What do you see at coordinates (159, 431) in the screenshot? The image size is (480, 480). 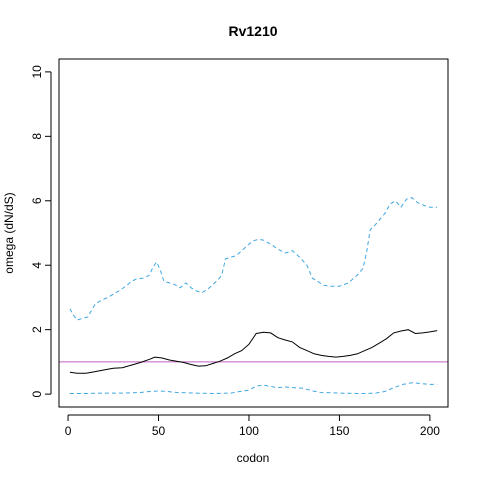 I see `x-tick-label: 50` at bounding box center [159, 431].